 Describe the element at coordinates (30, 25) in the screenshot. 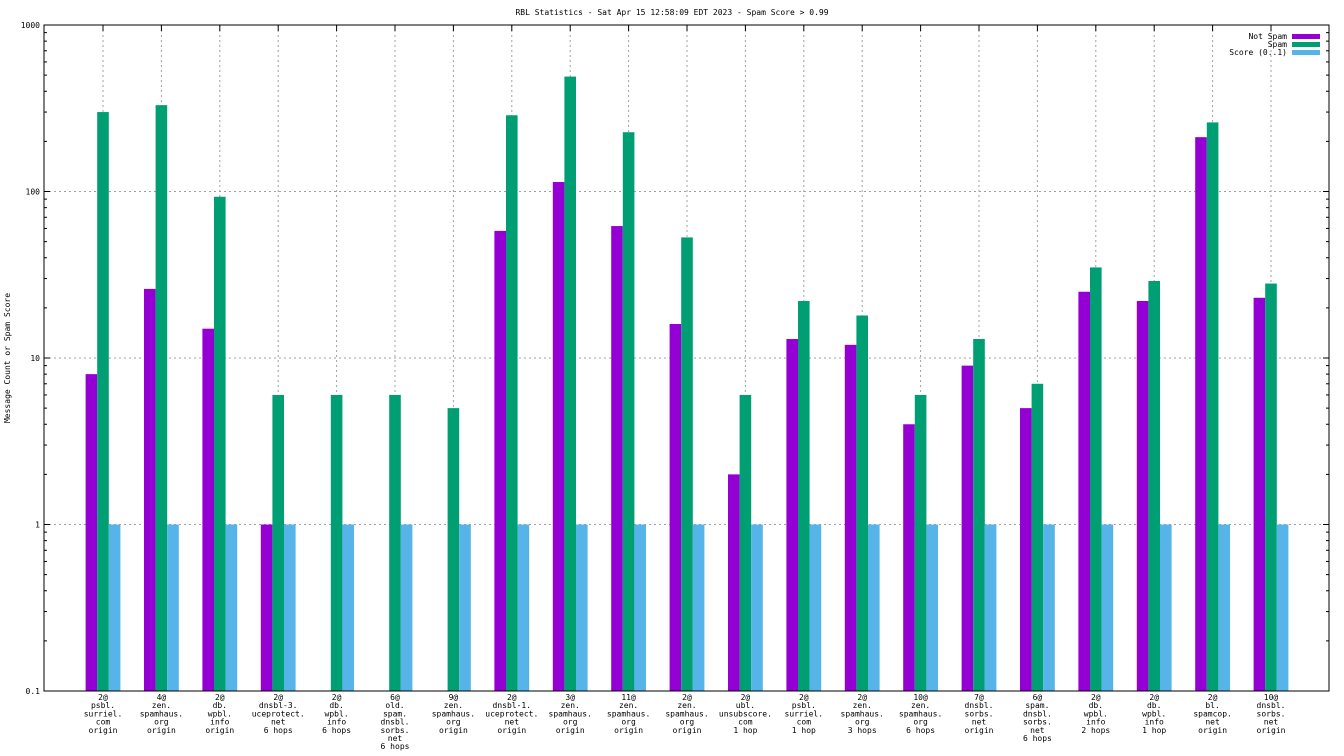

I see `y-tick-label: 1000` at that location.